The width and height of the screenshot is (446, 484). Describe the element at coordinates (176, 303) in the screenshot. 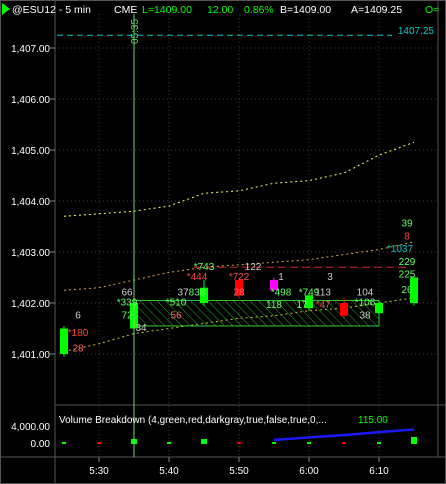

I see `annotation-label: *510` at that location.